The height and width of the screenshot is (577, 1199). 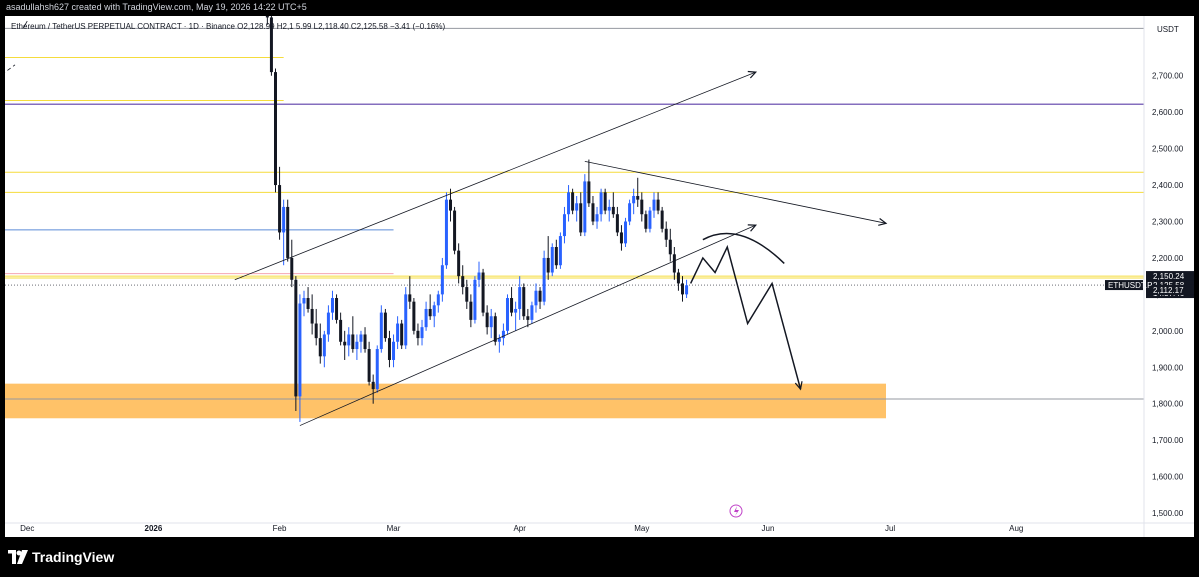 What do you see at coordinates (1168, 149) in the screenshot?
I see `price-tick-label: 2,500.00` at bounding box center [1168, 149].